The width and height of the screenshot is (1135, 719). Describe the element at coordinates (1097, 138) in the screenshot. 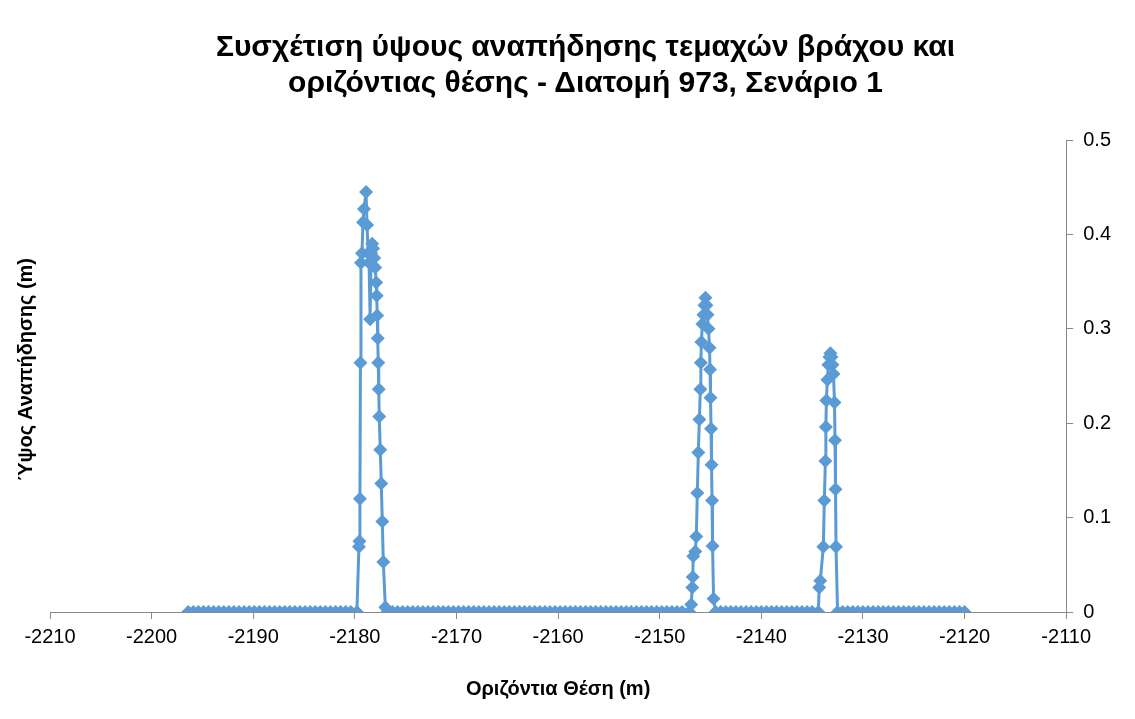

I see `y-tick-label: 0.5` at that location.